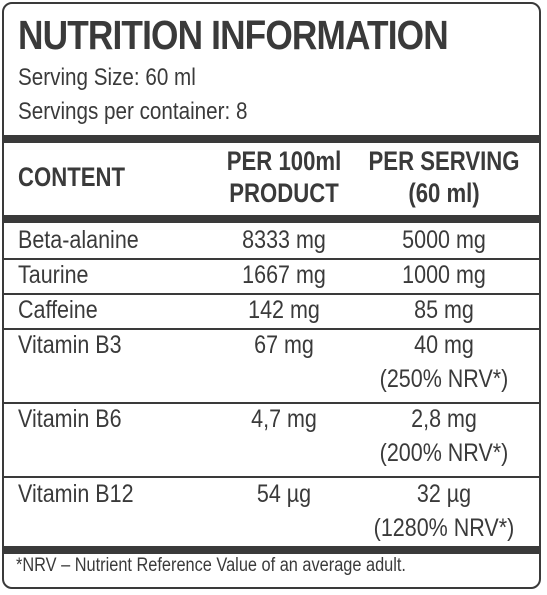 This screenshot has width=547, height=595. What do you see at coordinates (444, 379) in the screenshot?
I see `row-nrv-vitamin-b3: (250% NRV*)` at bounding box center [444, 379].